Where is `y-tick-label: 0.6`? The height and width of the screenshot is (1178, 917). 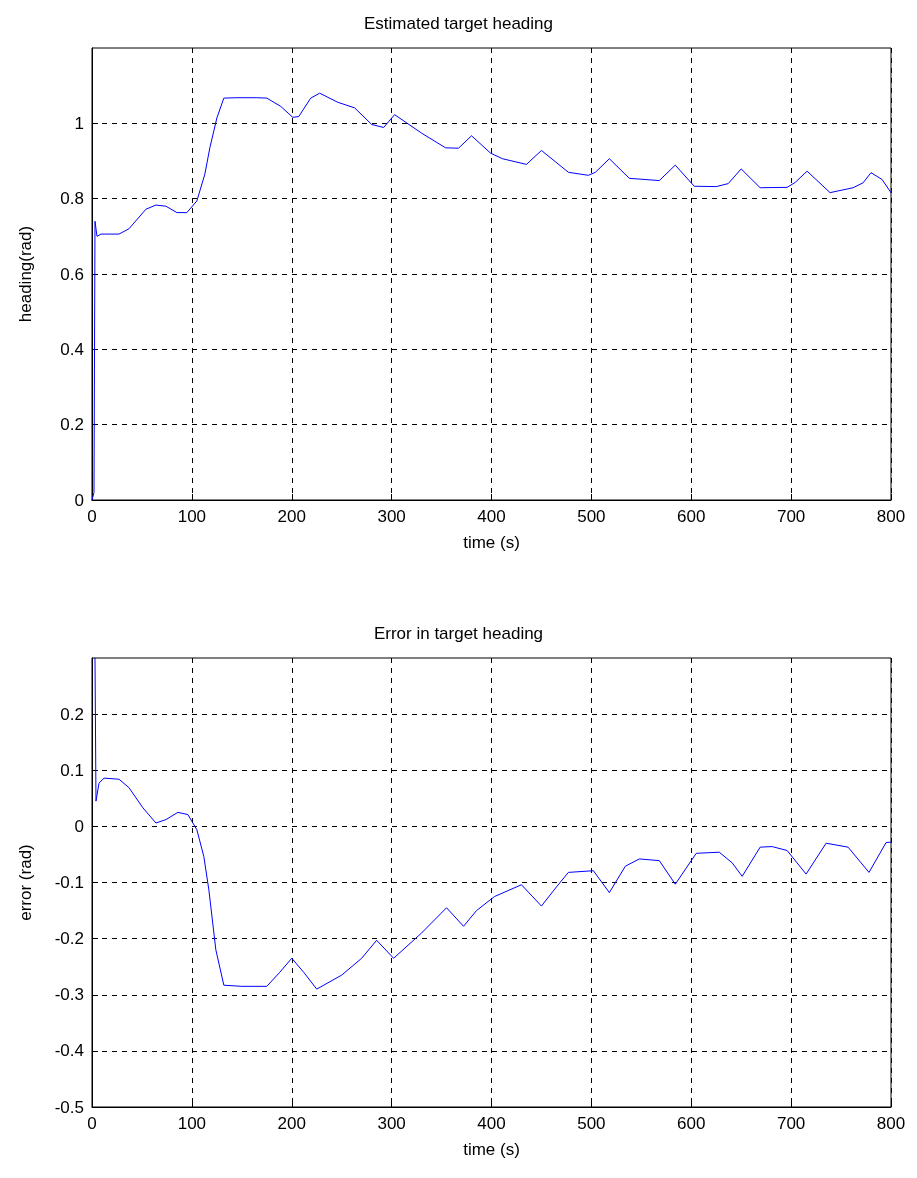
y-tick-label: 0.6 is located at coordinates (72, 274).